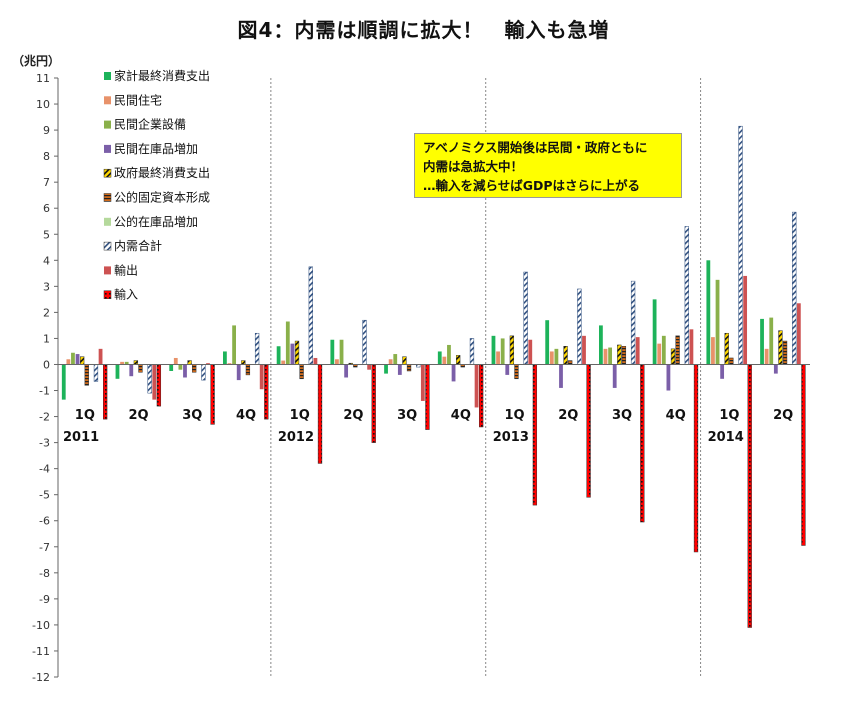 Image resolution: width=847 pixels, height=703 pixels. I want to click on y-tick-label: -7, so click(44, 547).